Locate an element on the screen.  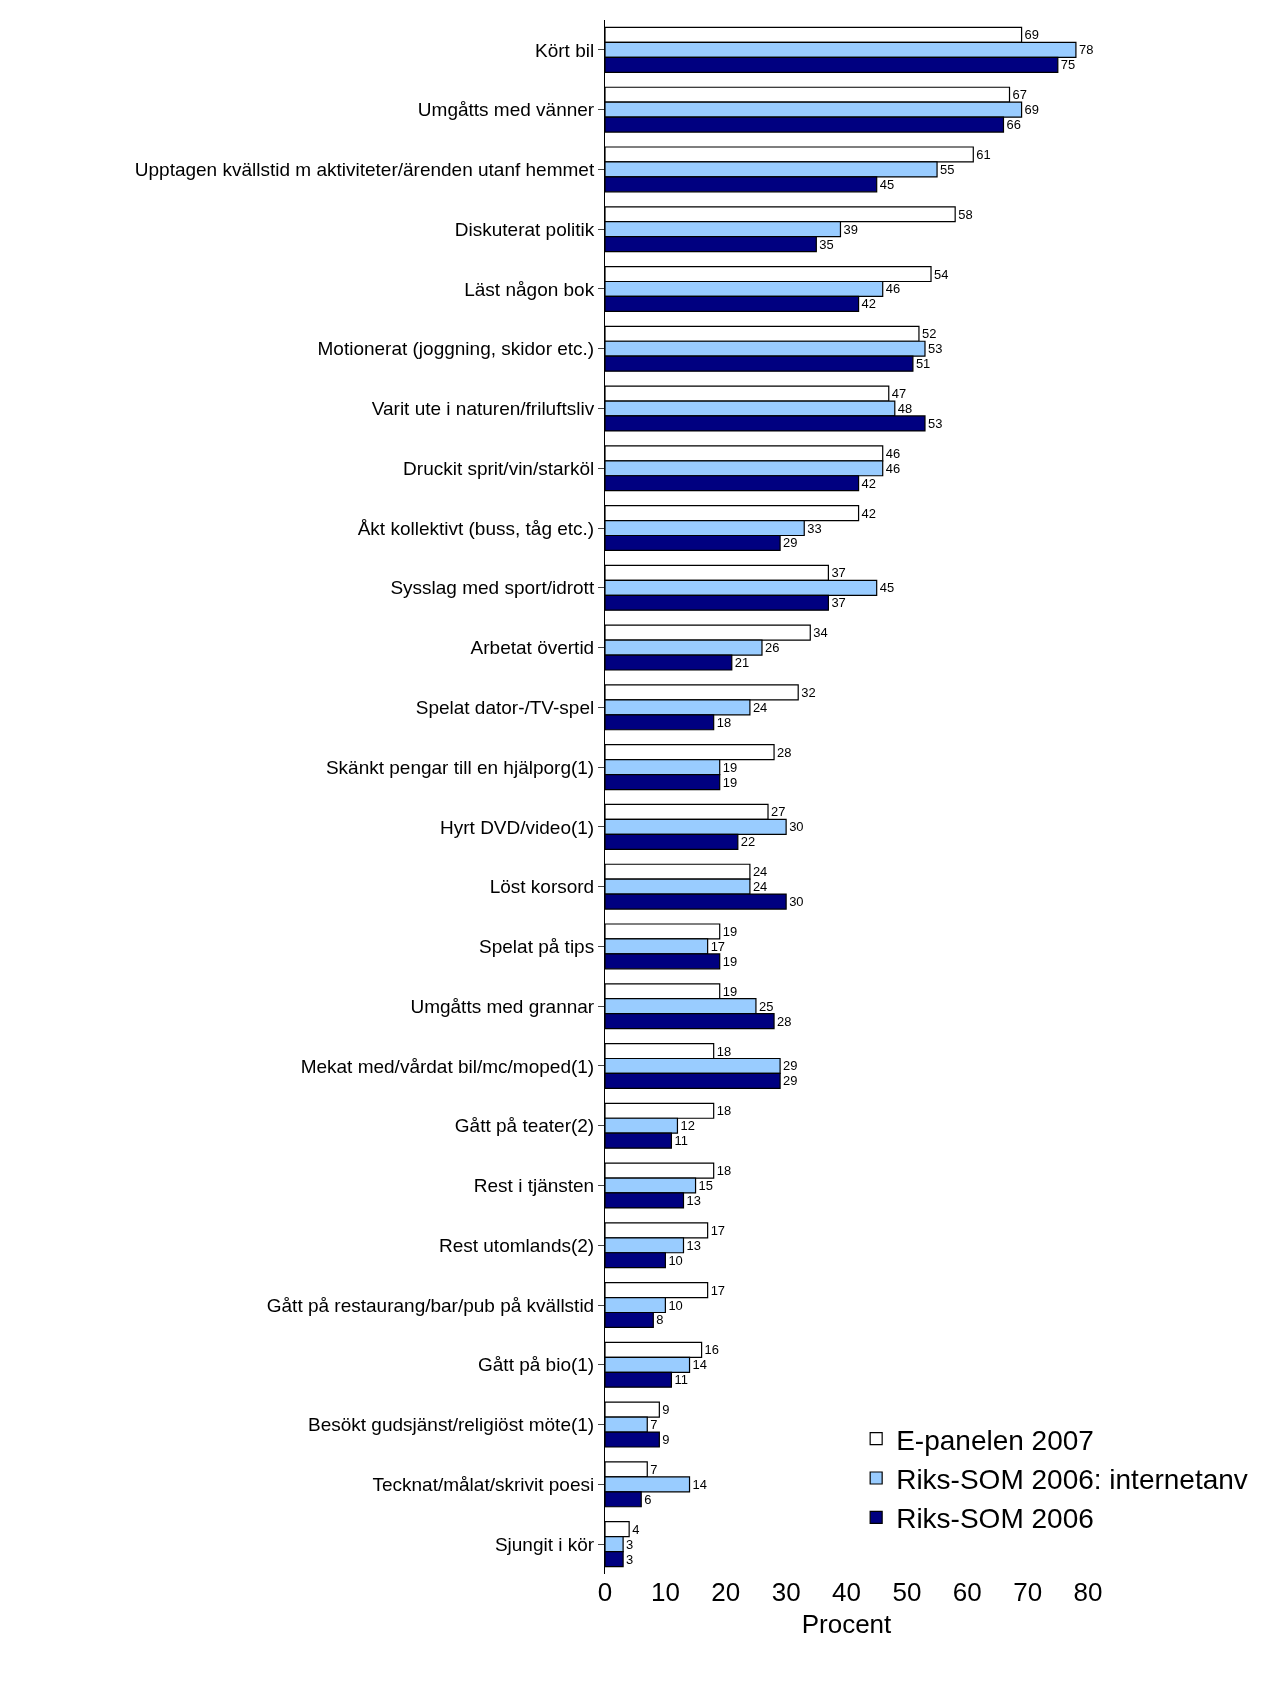
x-tick-label: 80 is located at coordinates (1088, 1592).